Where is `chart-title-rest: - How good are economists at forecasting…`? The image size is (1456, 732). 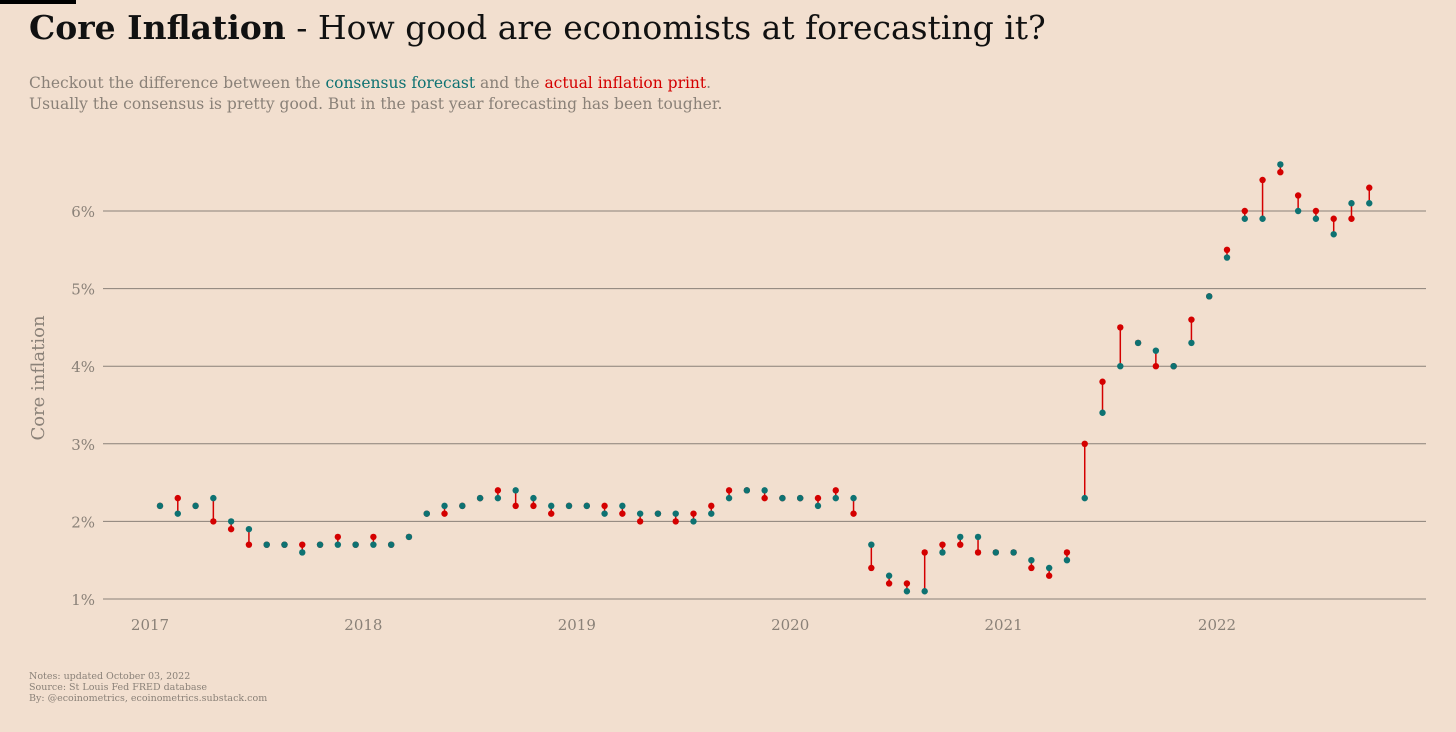 chart-title-rest: - How good are economists at forecasting… is located at coordinates (665, 27).